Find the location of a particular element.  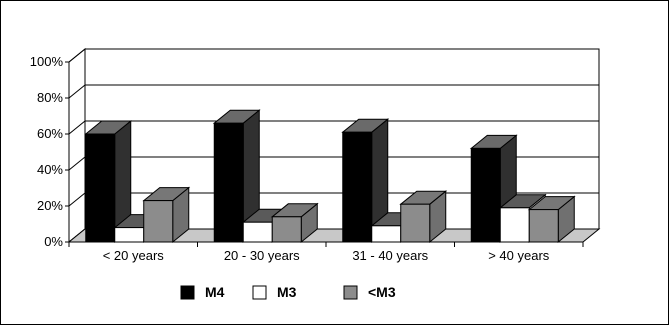

y-tick-label: 40% is located at coordinates (50, 169).